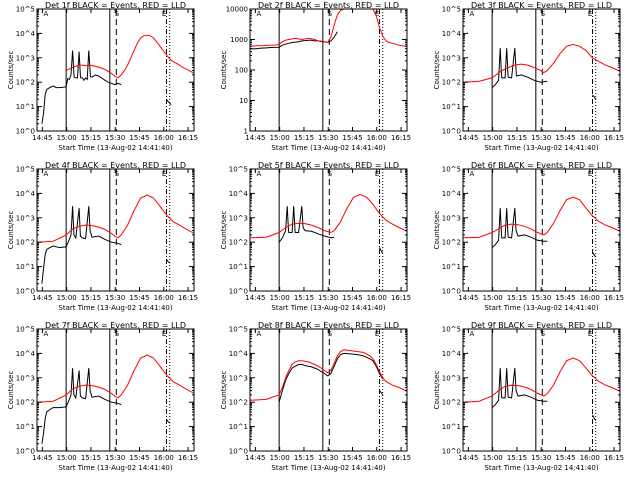  Describe the element at coordinates (237, 10) in the screenshot. I see `y-tick-label: 10000` at that location.